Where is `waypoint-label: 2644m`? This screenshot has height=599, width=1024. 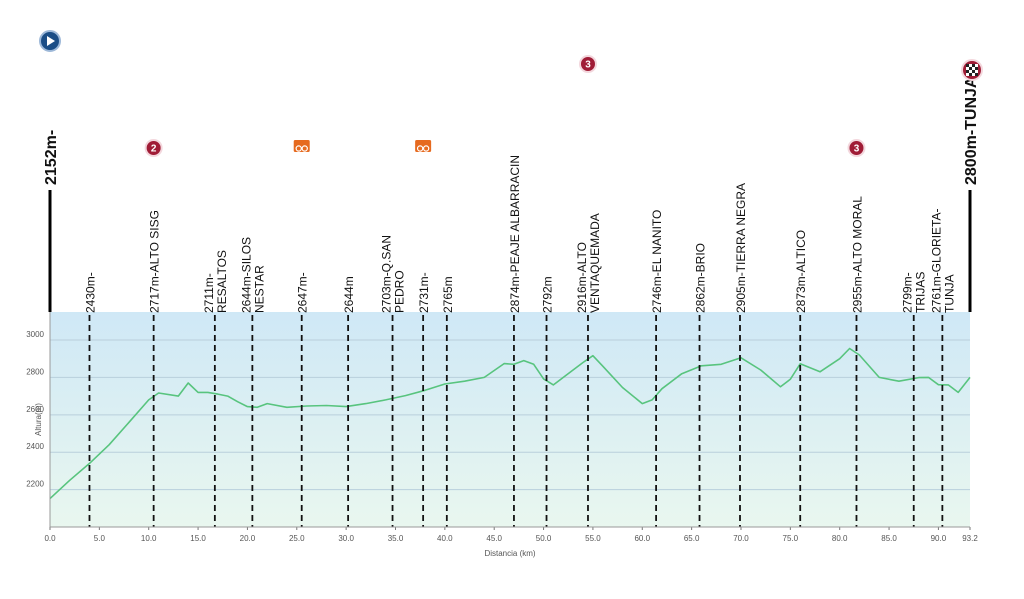
waypoint-label: 2644m is located at coordinates (349, 294).